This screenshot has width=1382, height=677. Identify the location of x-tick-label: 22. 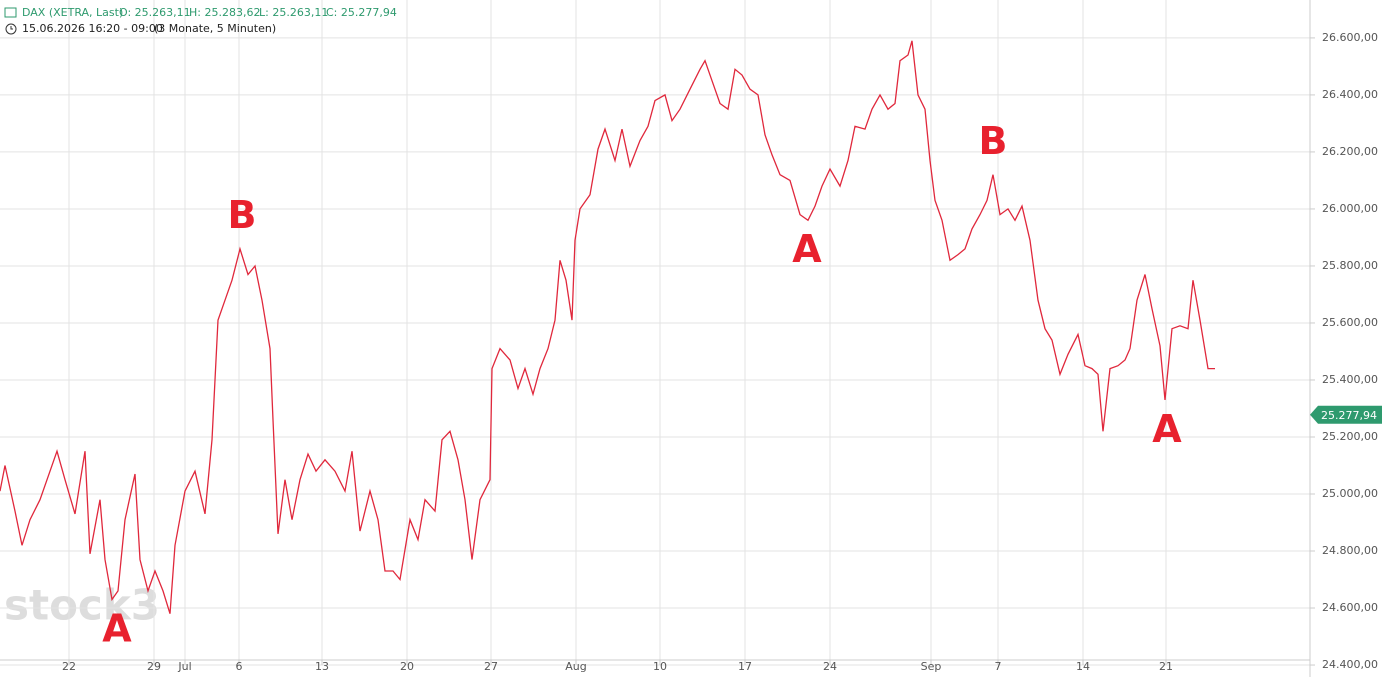
(69, 666).